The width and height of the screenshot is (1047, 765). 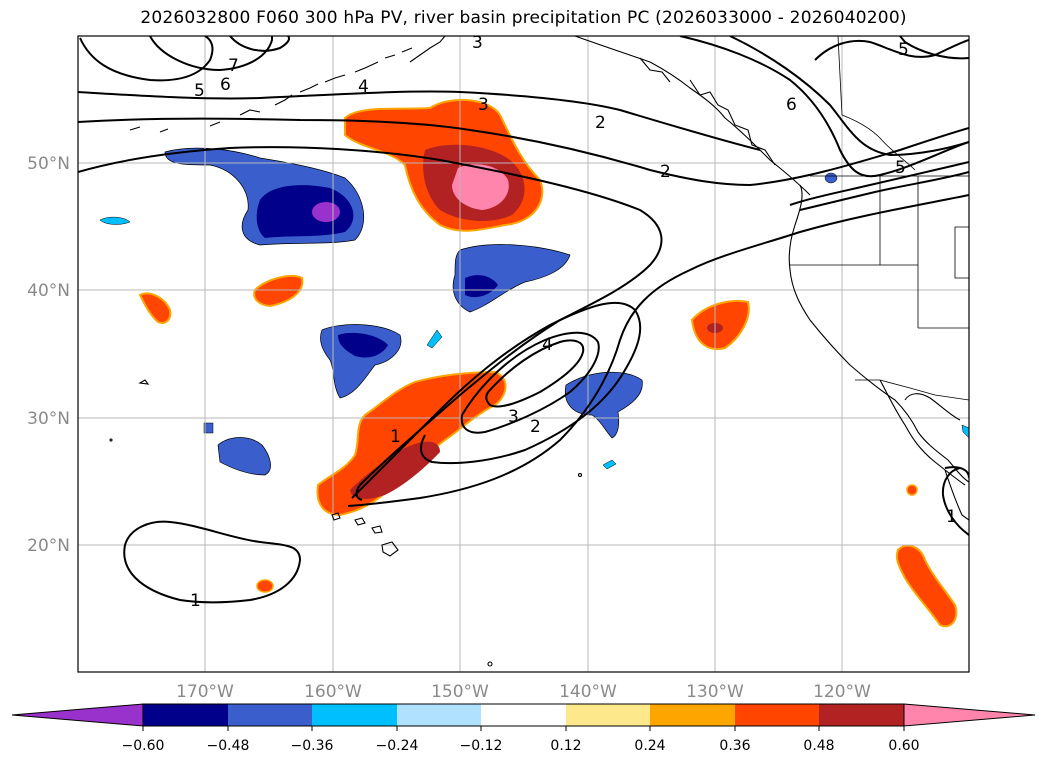 What do you see at coordinates (233, 66) in the screenshot?
I see `contour-label: 7` at bounding box center [233, 66].